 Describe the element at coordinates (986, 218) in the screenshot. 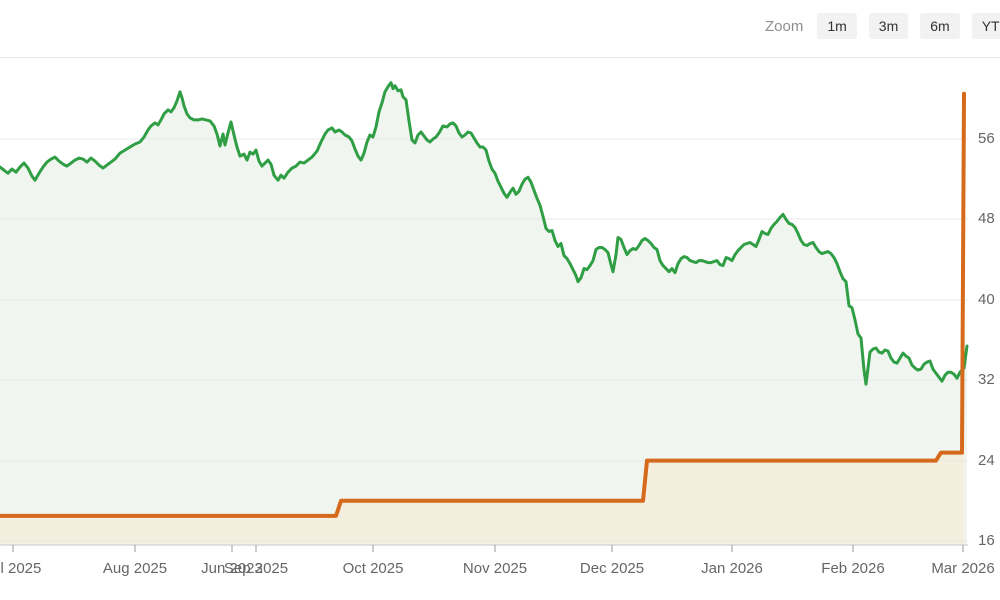

I see `y-axis-label: 48` at that location.